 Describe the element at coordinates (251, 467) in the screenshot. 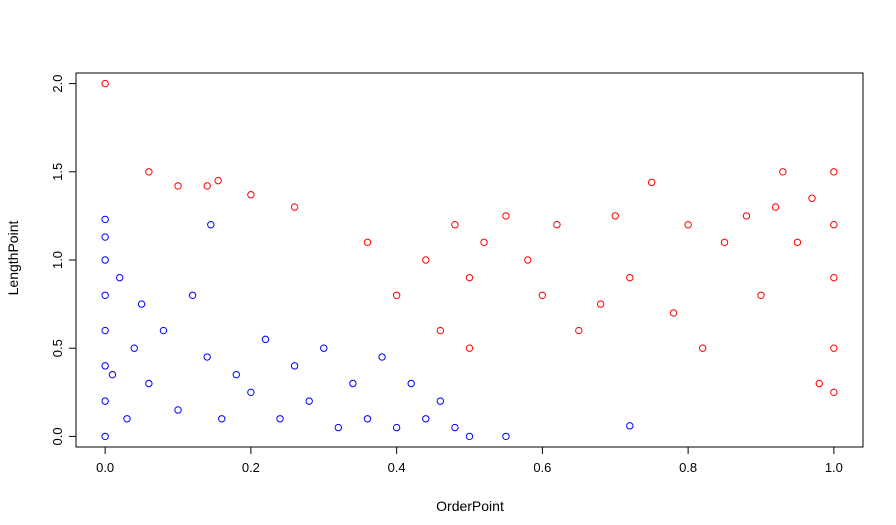

I see `x-tick-label: 0.2` at that location.